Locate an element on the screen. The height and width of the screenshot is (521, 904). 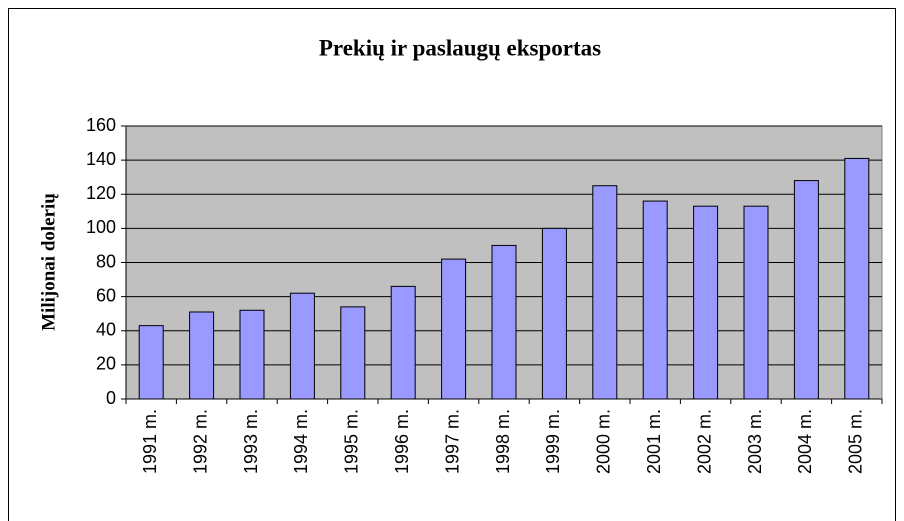
x-tick-label: 1999 m. is located at coordinates (553, 441).